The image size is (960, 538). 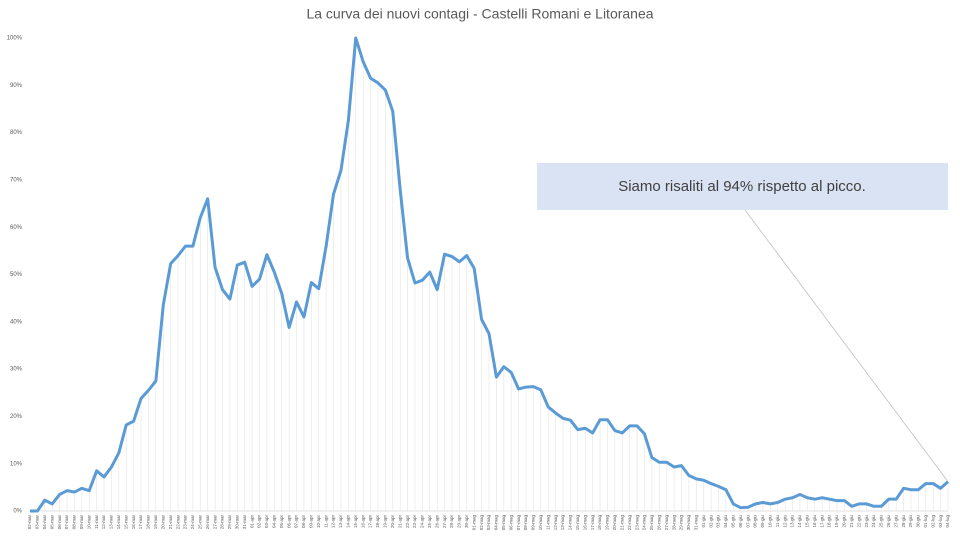 I want to click on x-tick-label: 04-giu, so click(x=725, y=521).